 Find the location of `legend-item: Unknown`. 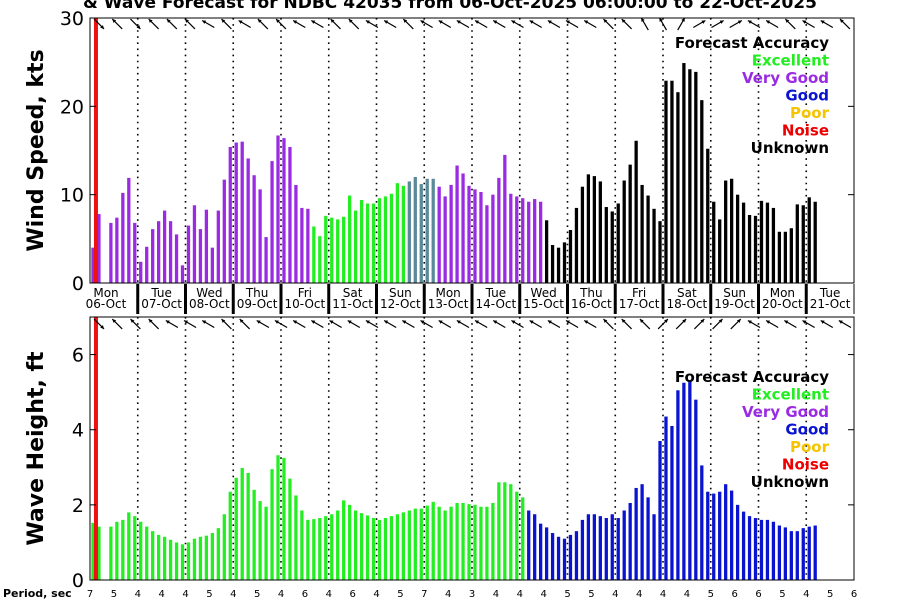

legend-item: Unknown is located at coordinates (790, 482).